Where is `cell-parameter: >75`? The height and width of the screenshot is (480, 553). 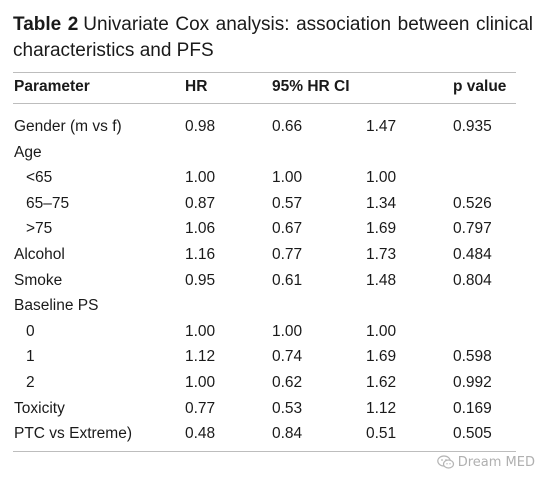 cell-parameter: >75 is located at coordinates (39, 229).